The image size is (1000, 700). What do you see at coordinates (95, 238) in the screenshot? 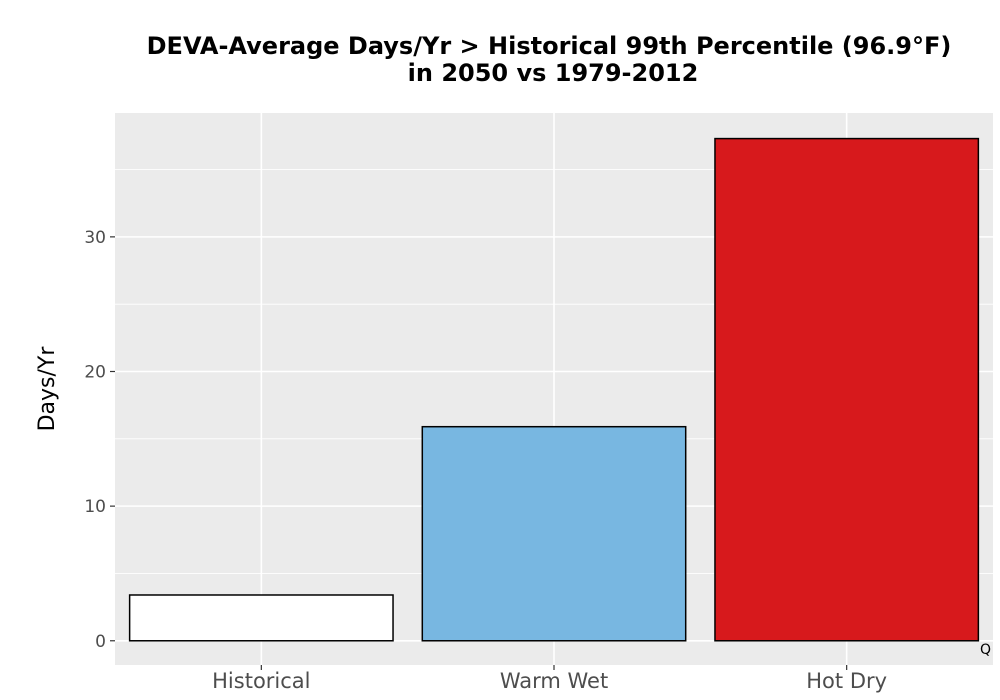
I see `y-tick-label-3: 30` at bounding box center [95, 238].